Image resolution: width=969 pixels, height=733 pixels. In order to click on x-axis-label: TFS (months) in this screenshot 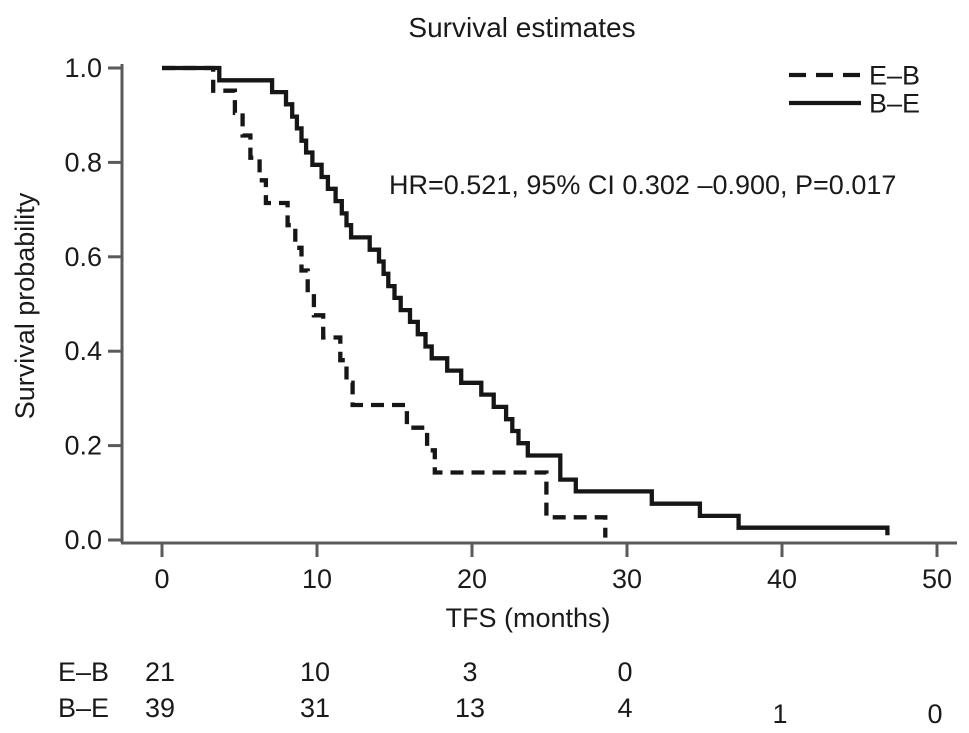, I will do `click(527, 618)`.